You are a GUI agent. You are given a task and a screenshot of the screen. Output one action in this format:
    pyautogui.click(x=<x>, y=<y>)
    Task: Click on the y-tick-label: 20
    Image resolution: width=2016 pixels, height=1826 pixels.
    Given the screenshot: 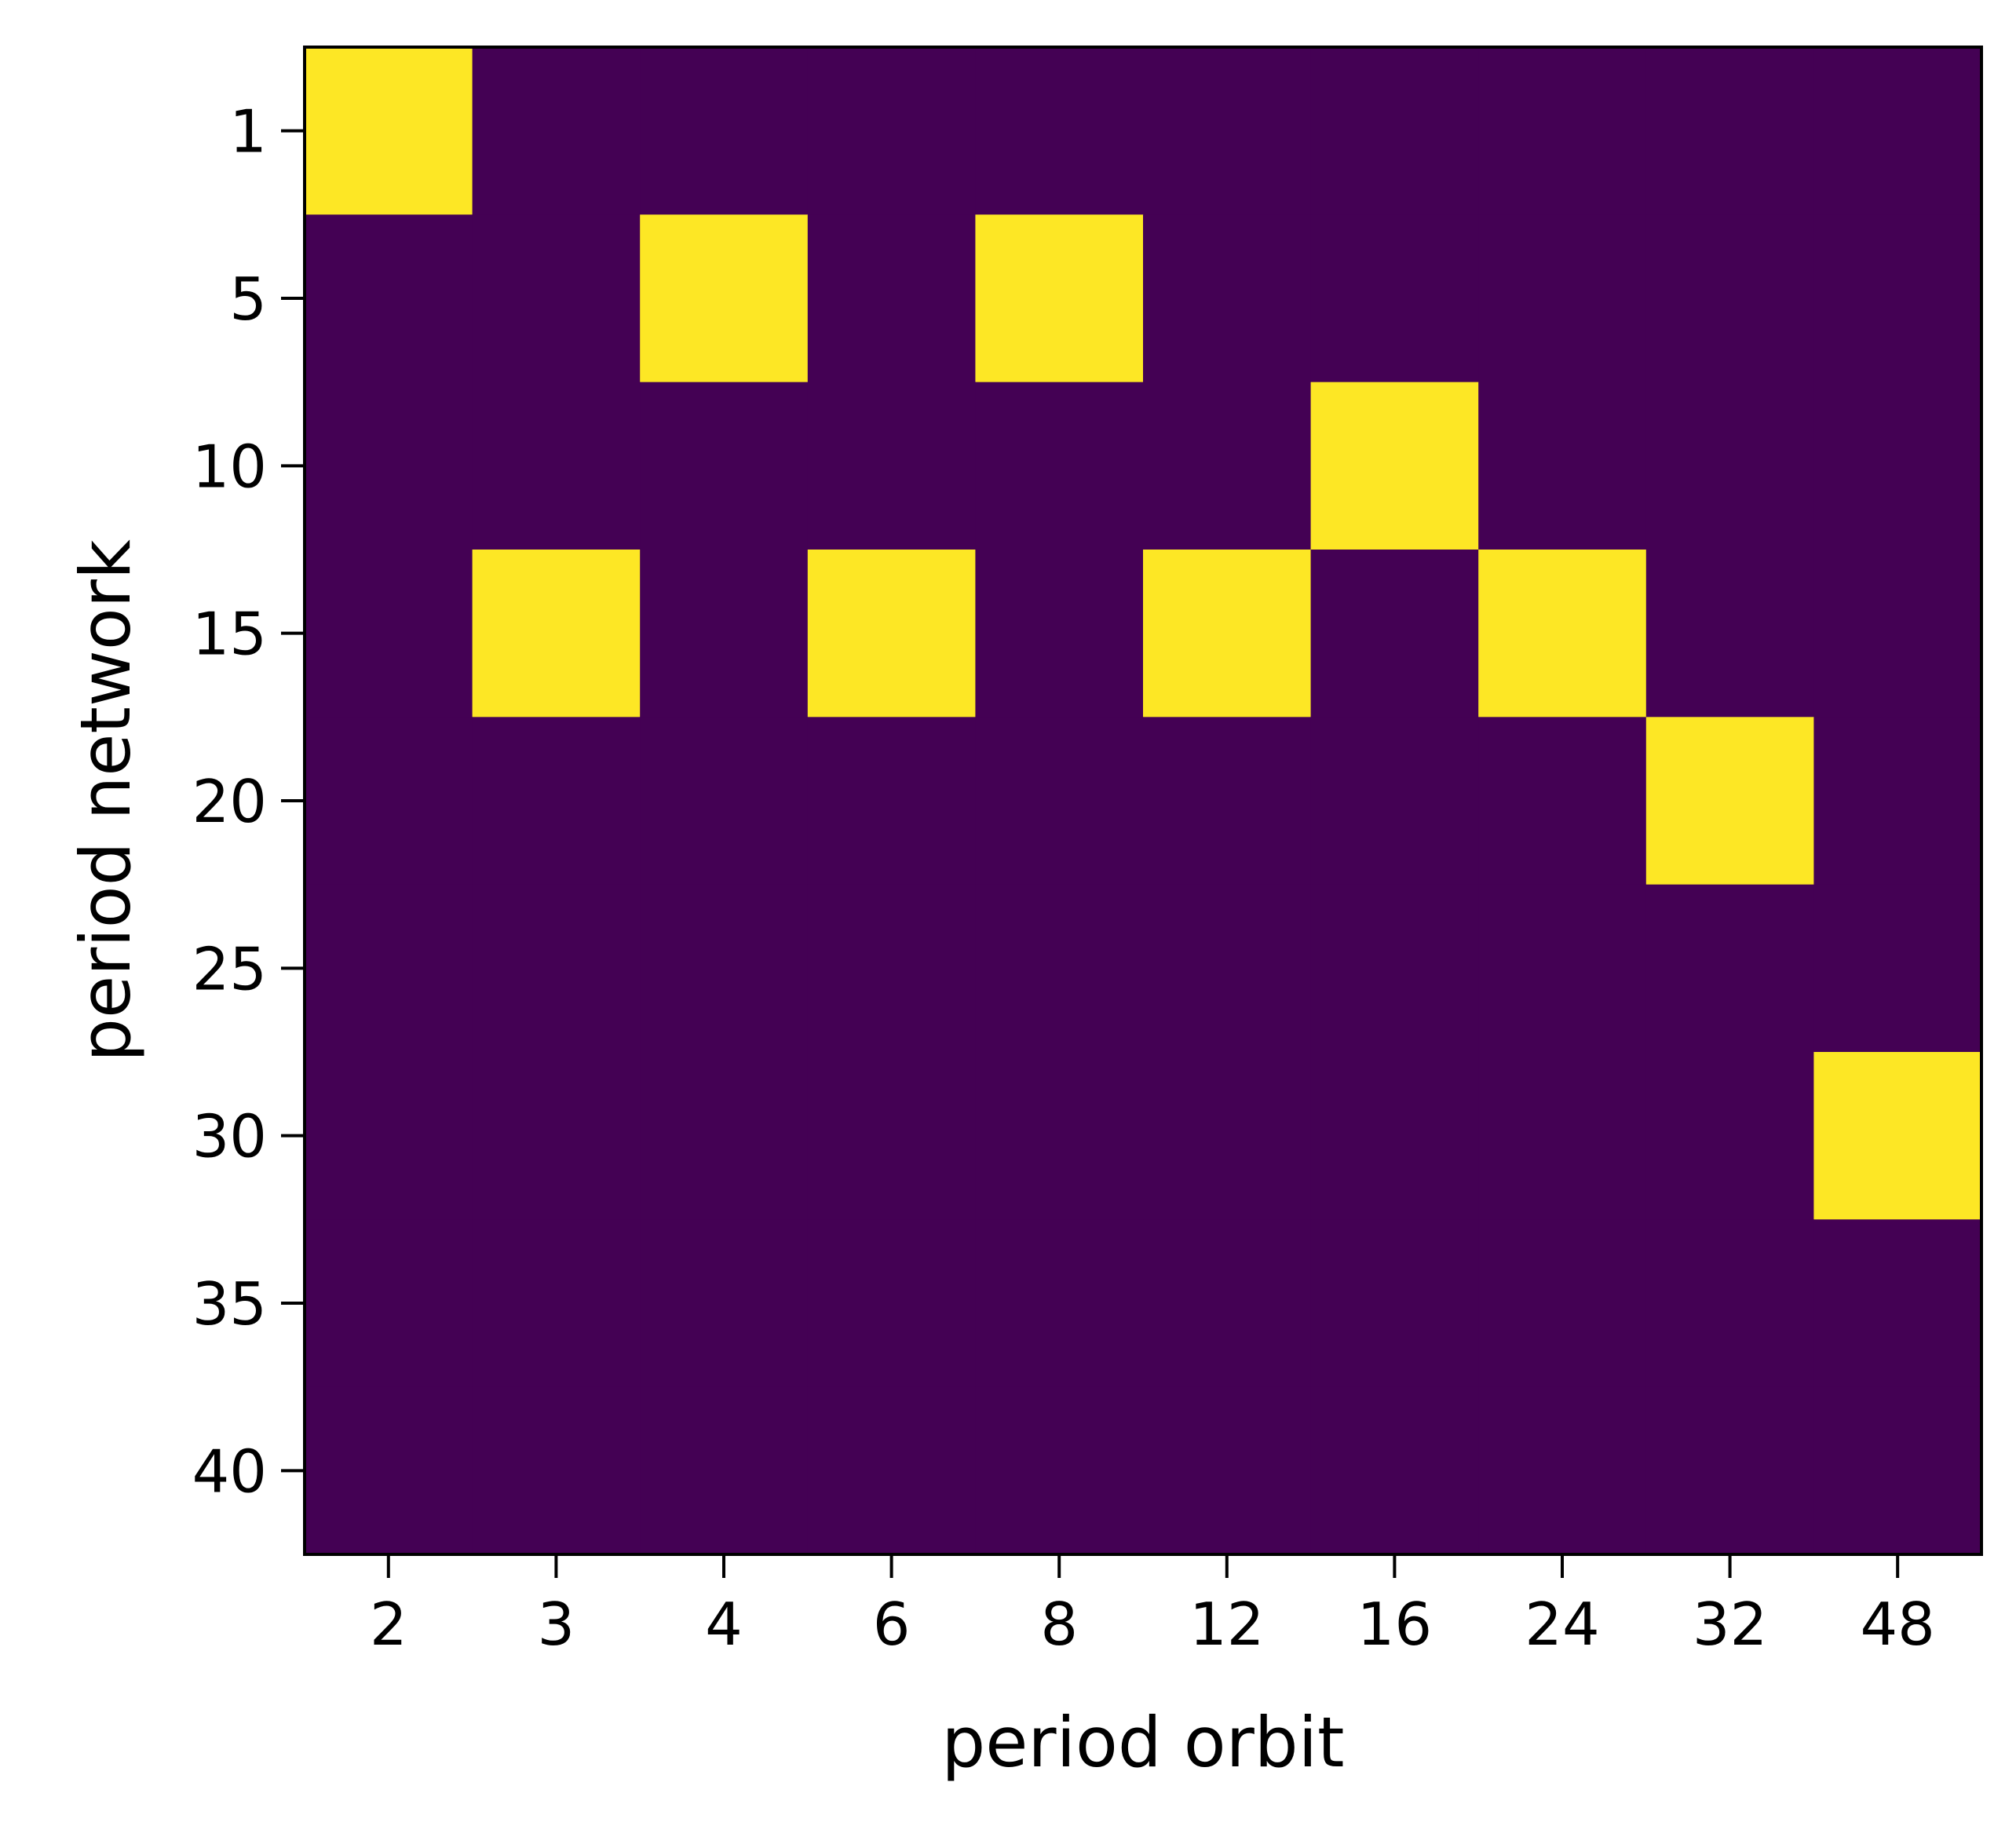 What is the action you would take?
    pyautogui.click(x=229, y=801)
    